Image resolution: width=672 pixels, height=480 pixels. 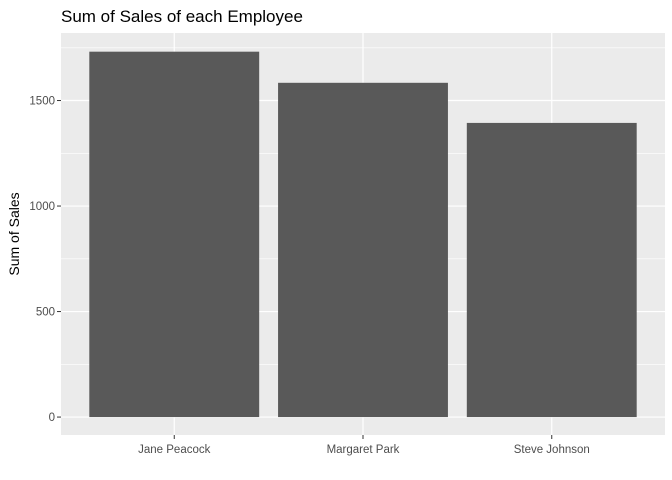 What do you see at coordinates (363, 450) in the screenshot?
I see `x-tick-label: Margaret Park` at bounding box center [363, 450].